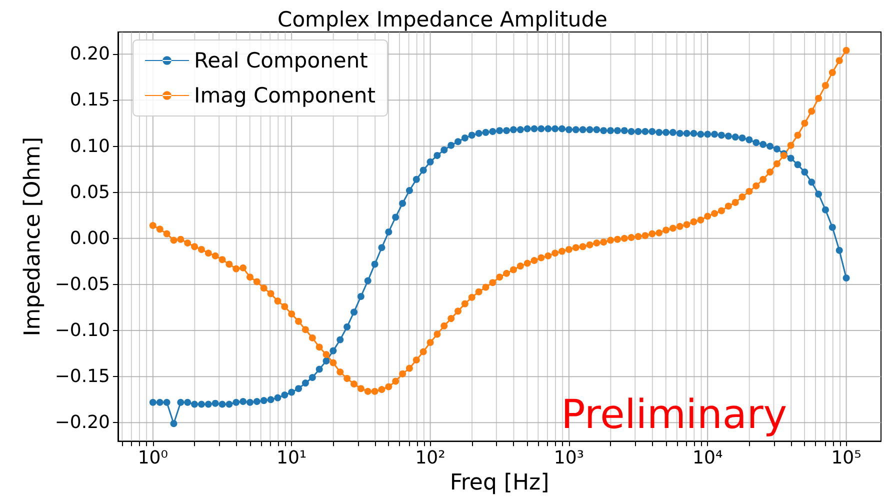 The width and height of the screenshot is (885, 499). What do you see at coordinates (82, 331) in the screenshot?
I see `y-tick-label: −0.10` at bounding box center [82, 331].